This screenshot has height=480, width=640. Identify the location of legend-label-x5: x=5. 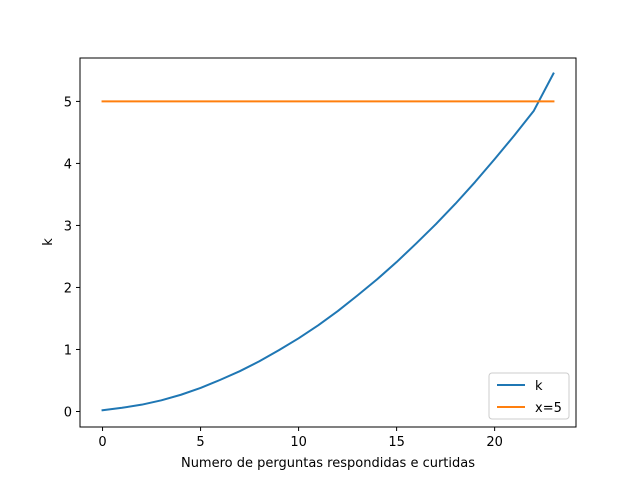
(548, 408).